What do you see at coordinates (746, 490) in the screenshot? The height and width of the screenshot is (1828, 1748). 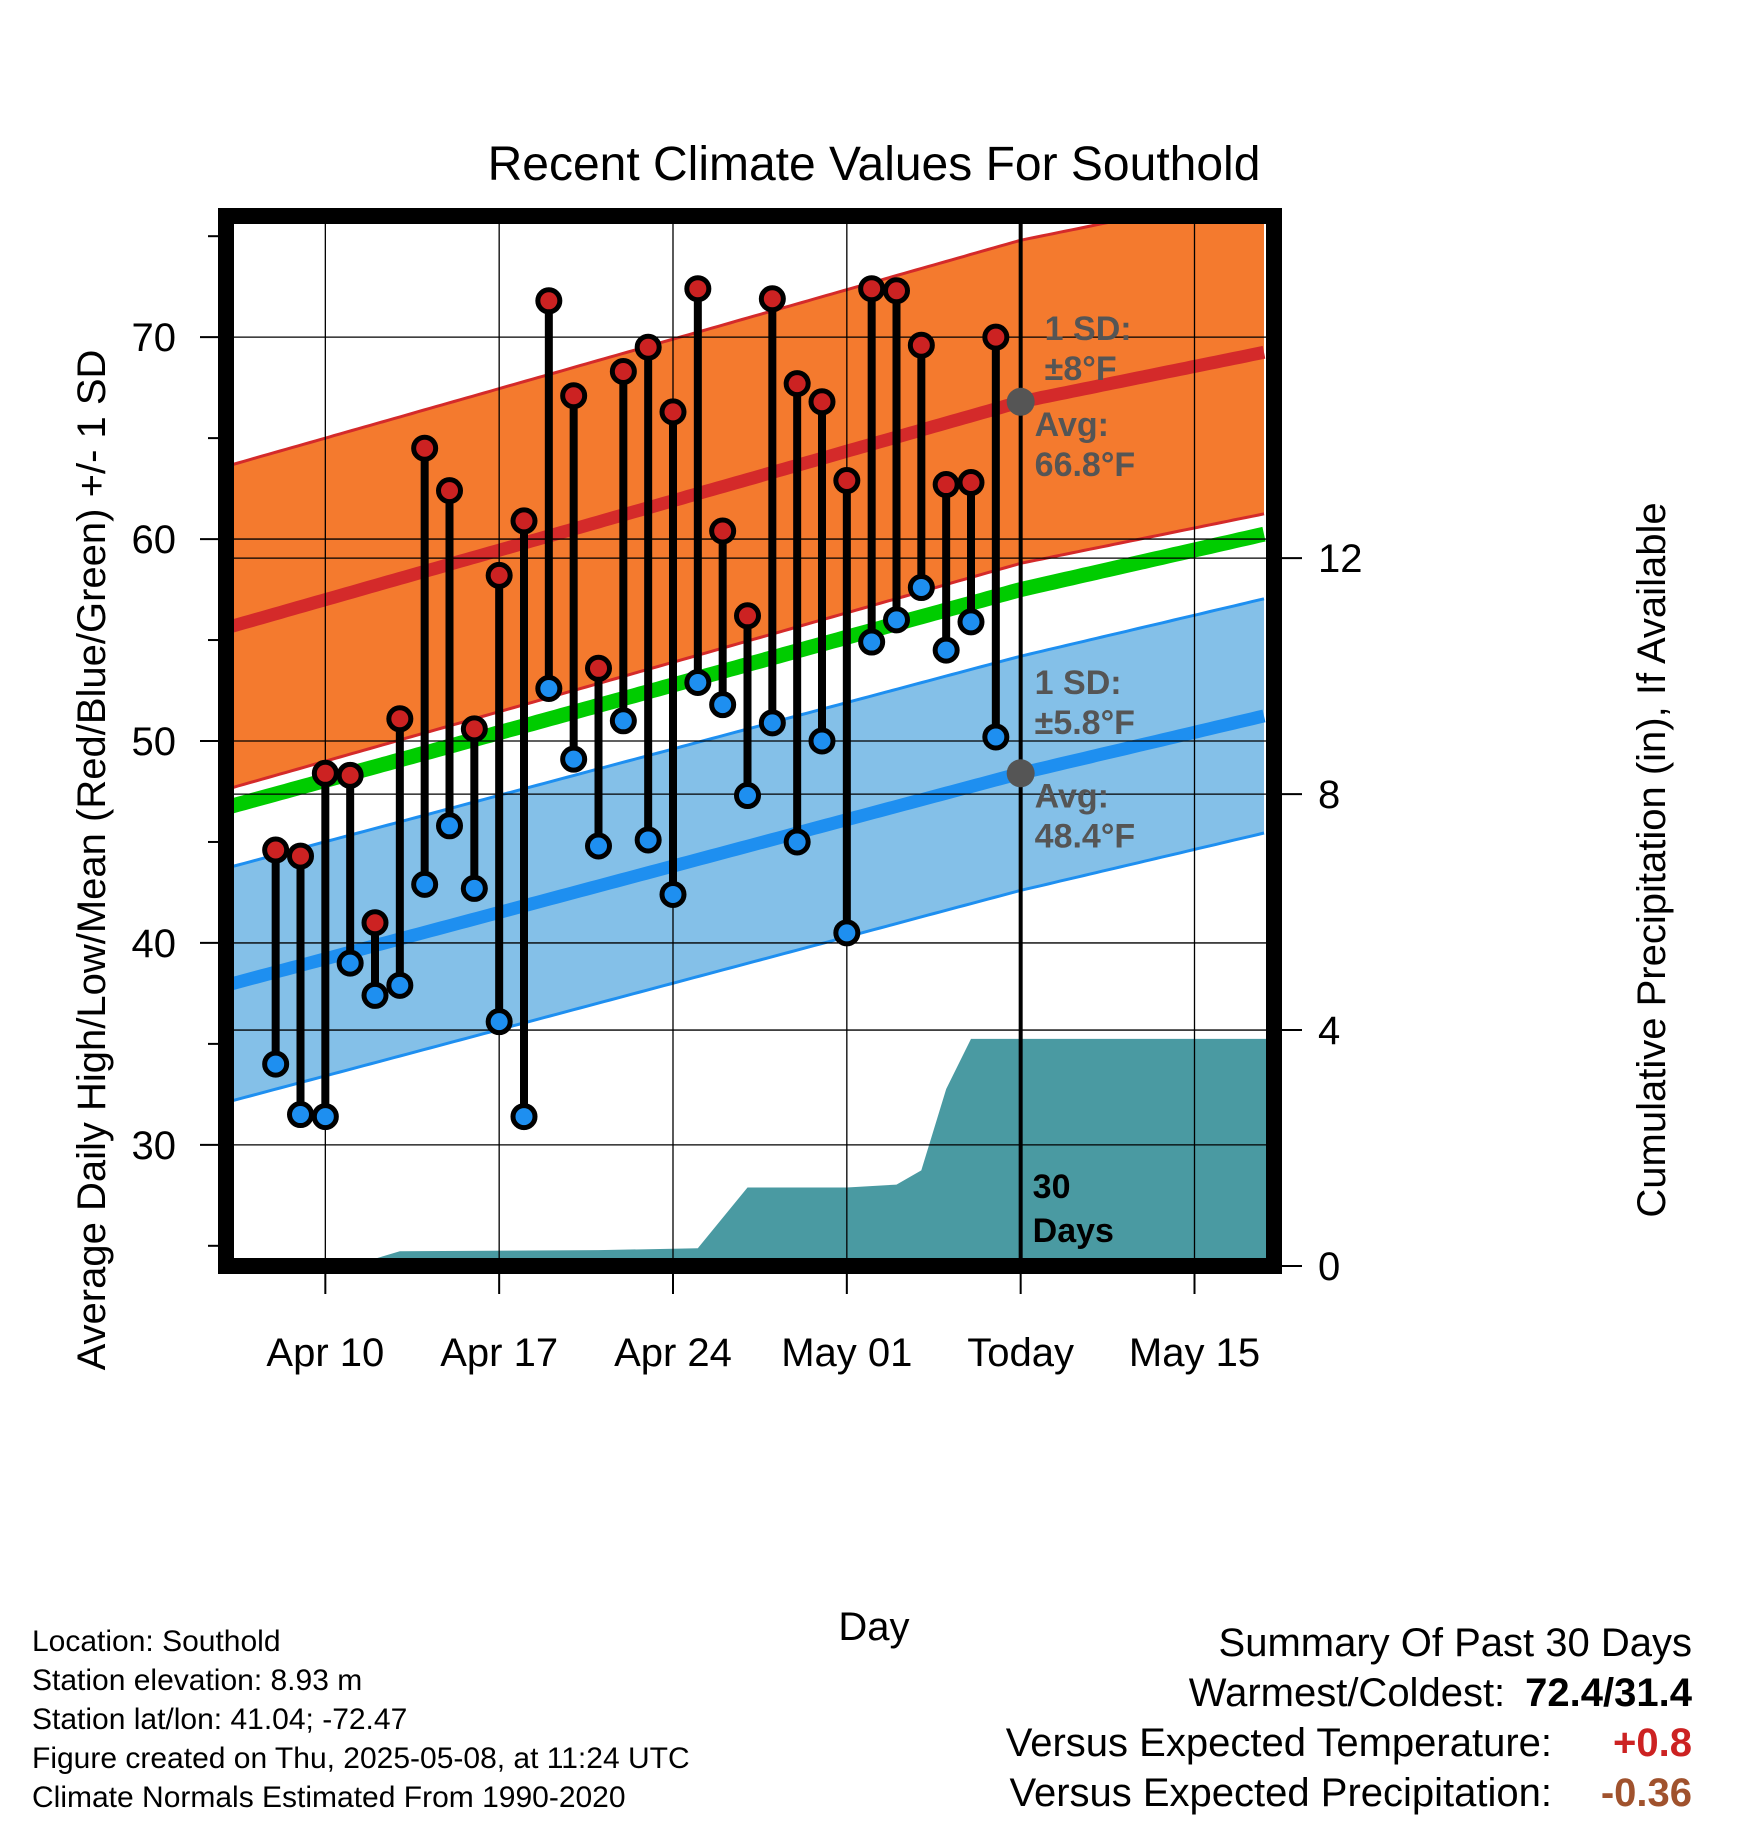 I see `high-normal-line` at bounding box center [746, 490].